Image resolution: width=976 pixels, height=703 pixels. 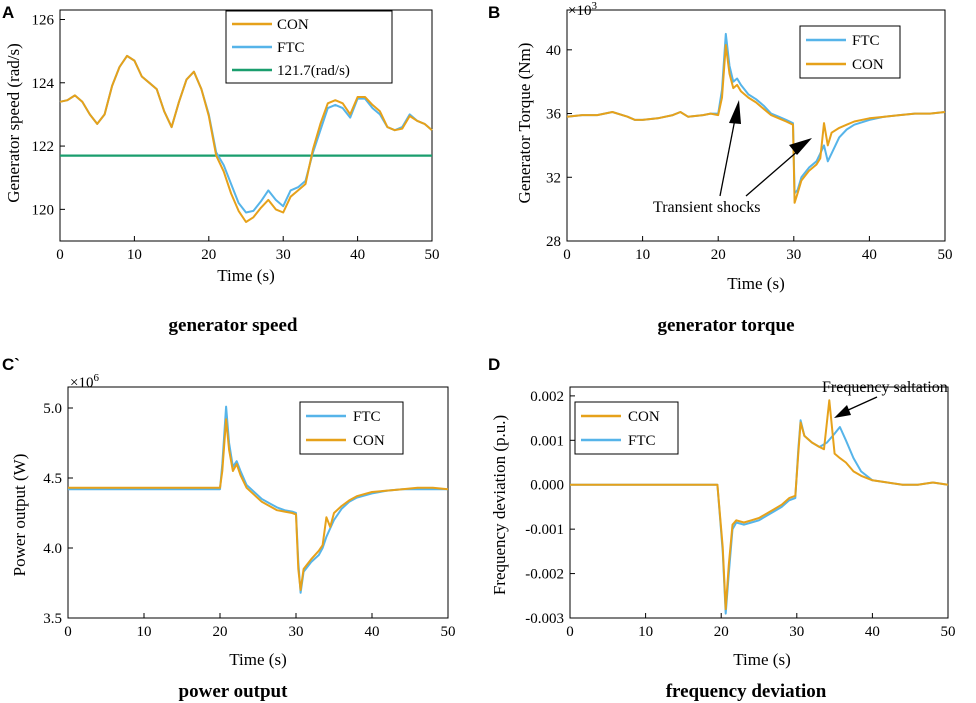 What do you see at coordinates (43, 20) in the screenshot?
I see `y-tick-label: 126` at bounding box center [43, 20].